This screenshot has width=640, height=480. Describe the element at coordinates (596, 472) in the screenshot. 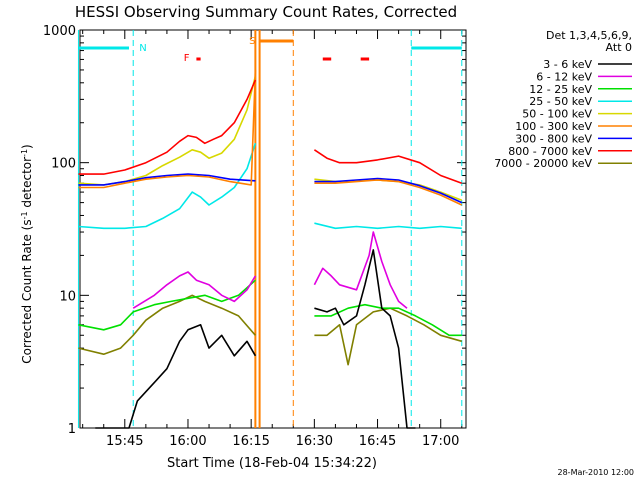

I see `date-stamp: 28-Mar-2010 12:00` at that location.